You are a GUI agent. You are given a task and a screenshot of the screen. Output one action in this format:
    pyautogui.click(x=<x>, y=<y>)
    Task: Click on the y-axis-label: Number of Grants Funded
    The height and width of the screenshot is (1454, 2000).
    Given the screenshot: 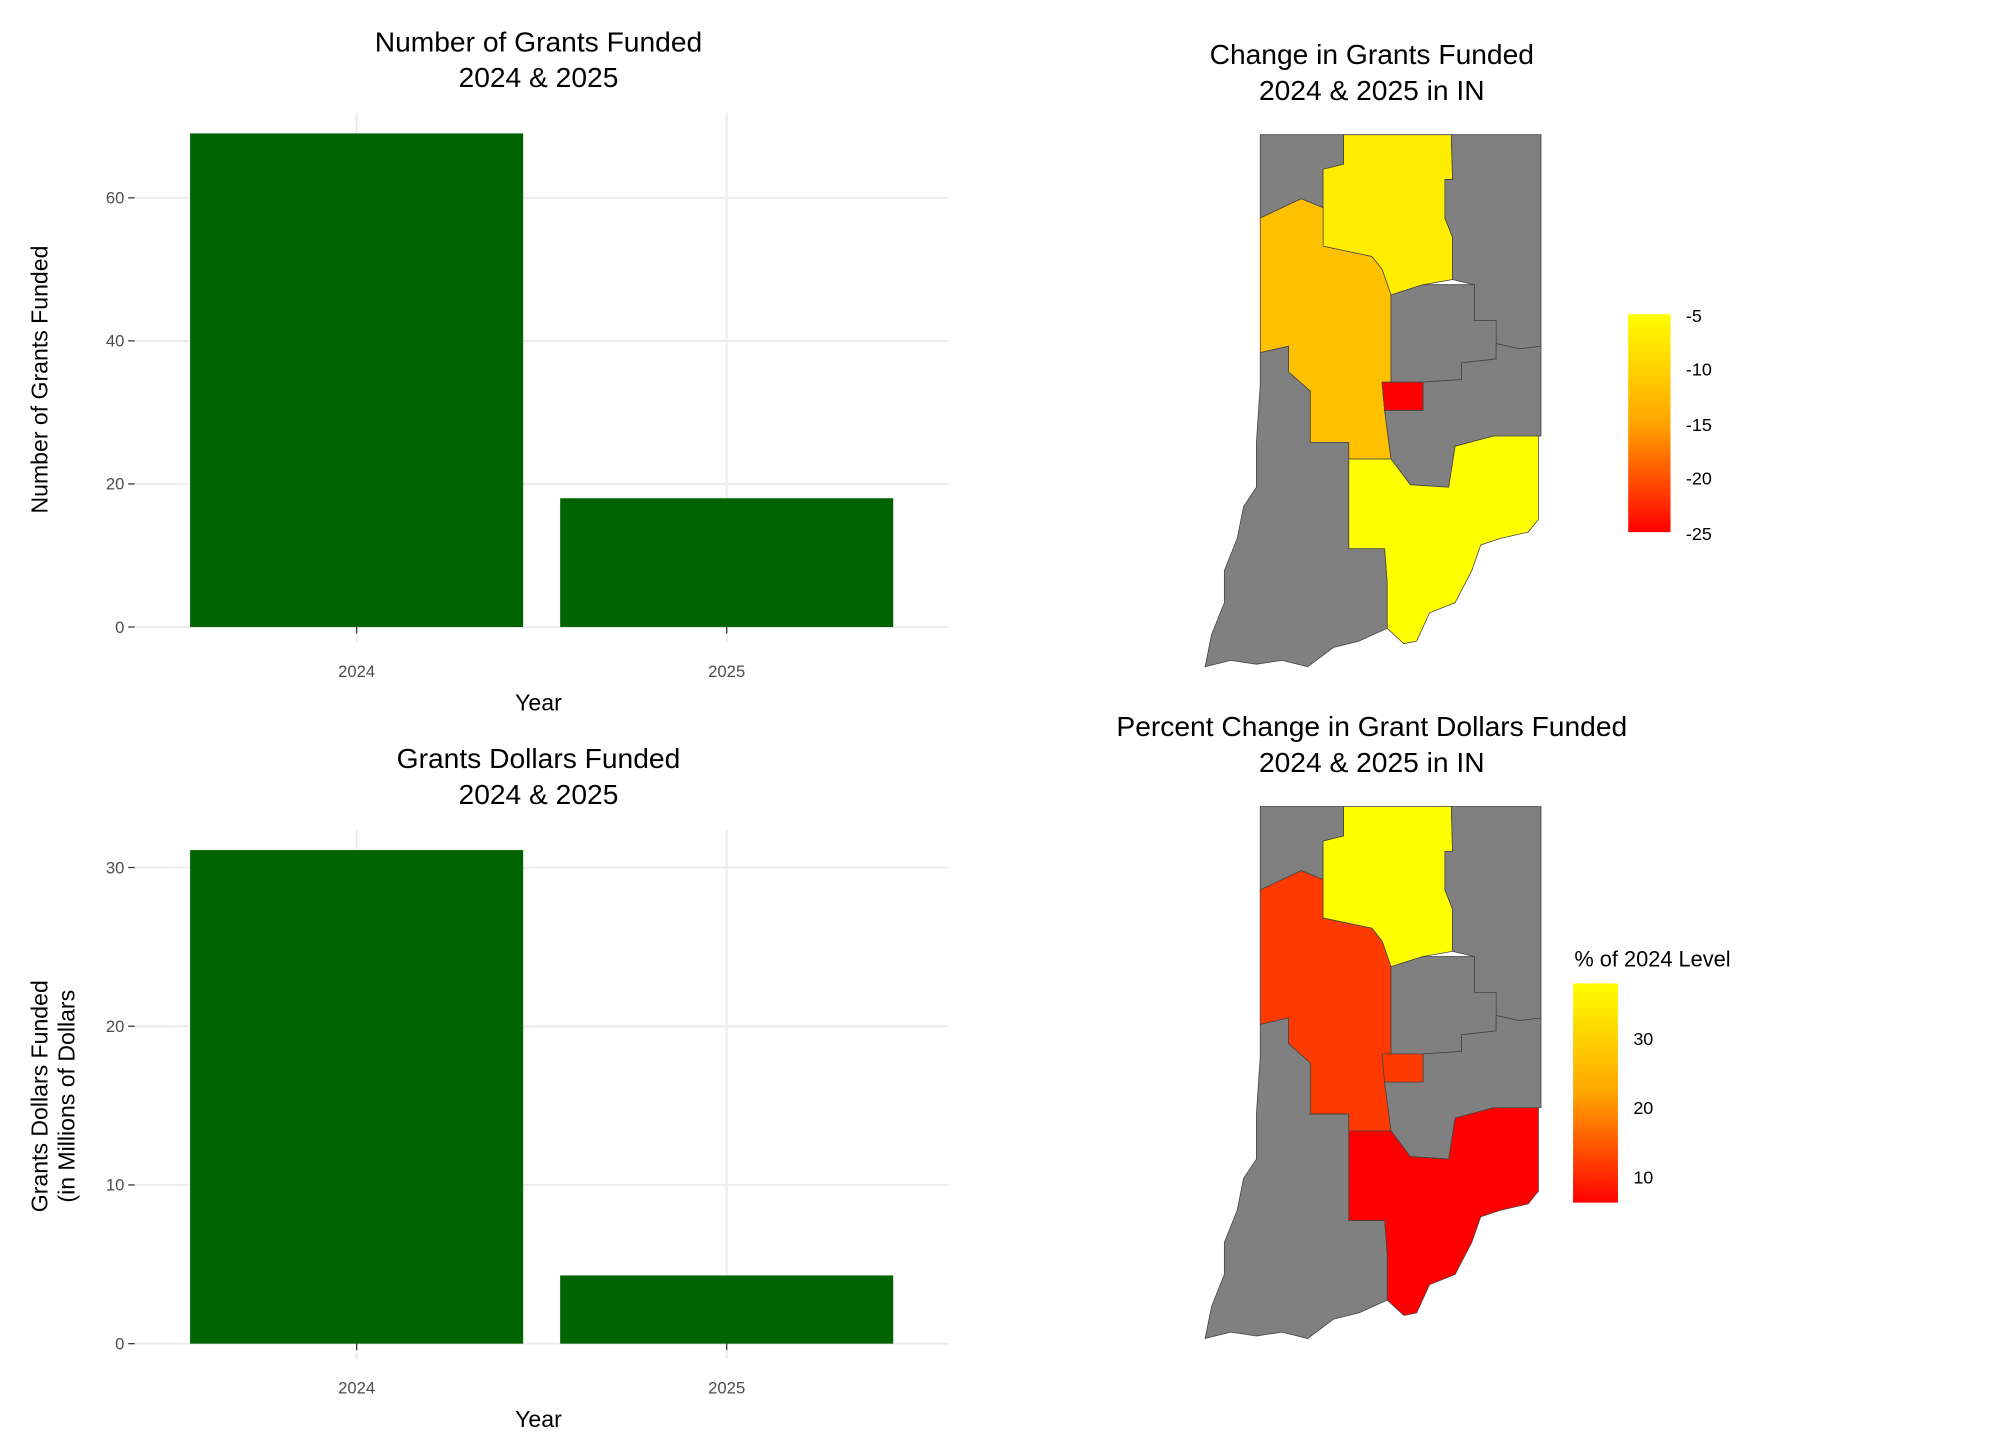 What is the action you would take?
    pyautogui.click(x=39, y=380)
    